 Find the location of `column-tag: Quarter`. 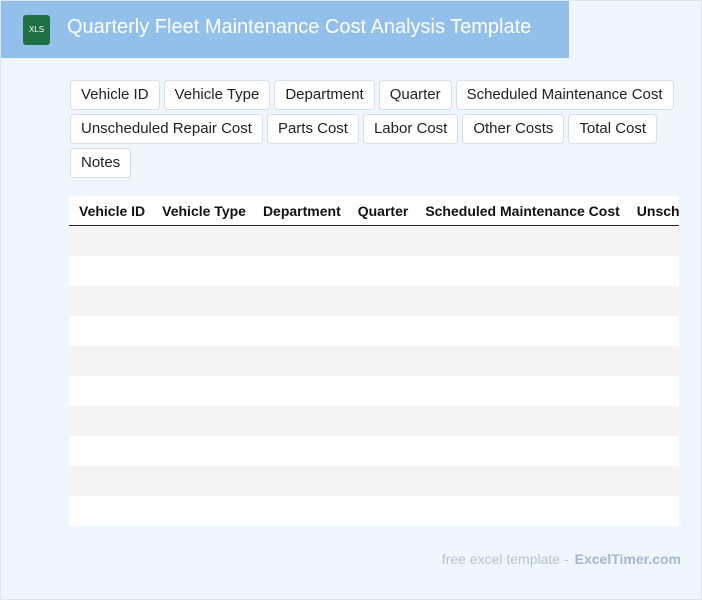

column-tag: Quarter is located at coordinates (415, 95).